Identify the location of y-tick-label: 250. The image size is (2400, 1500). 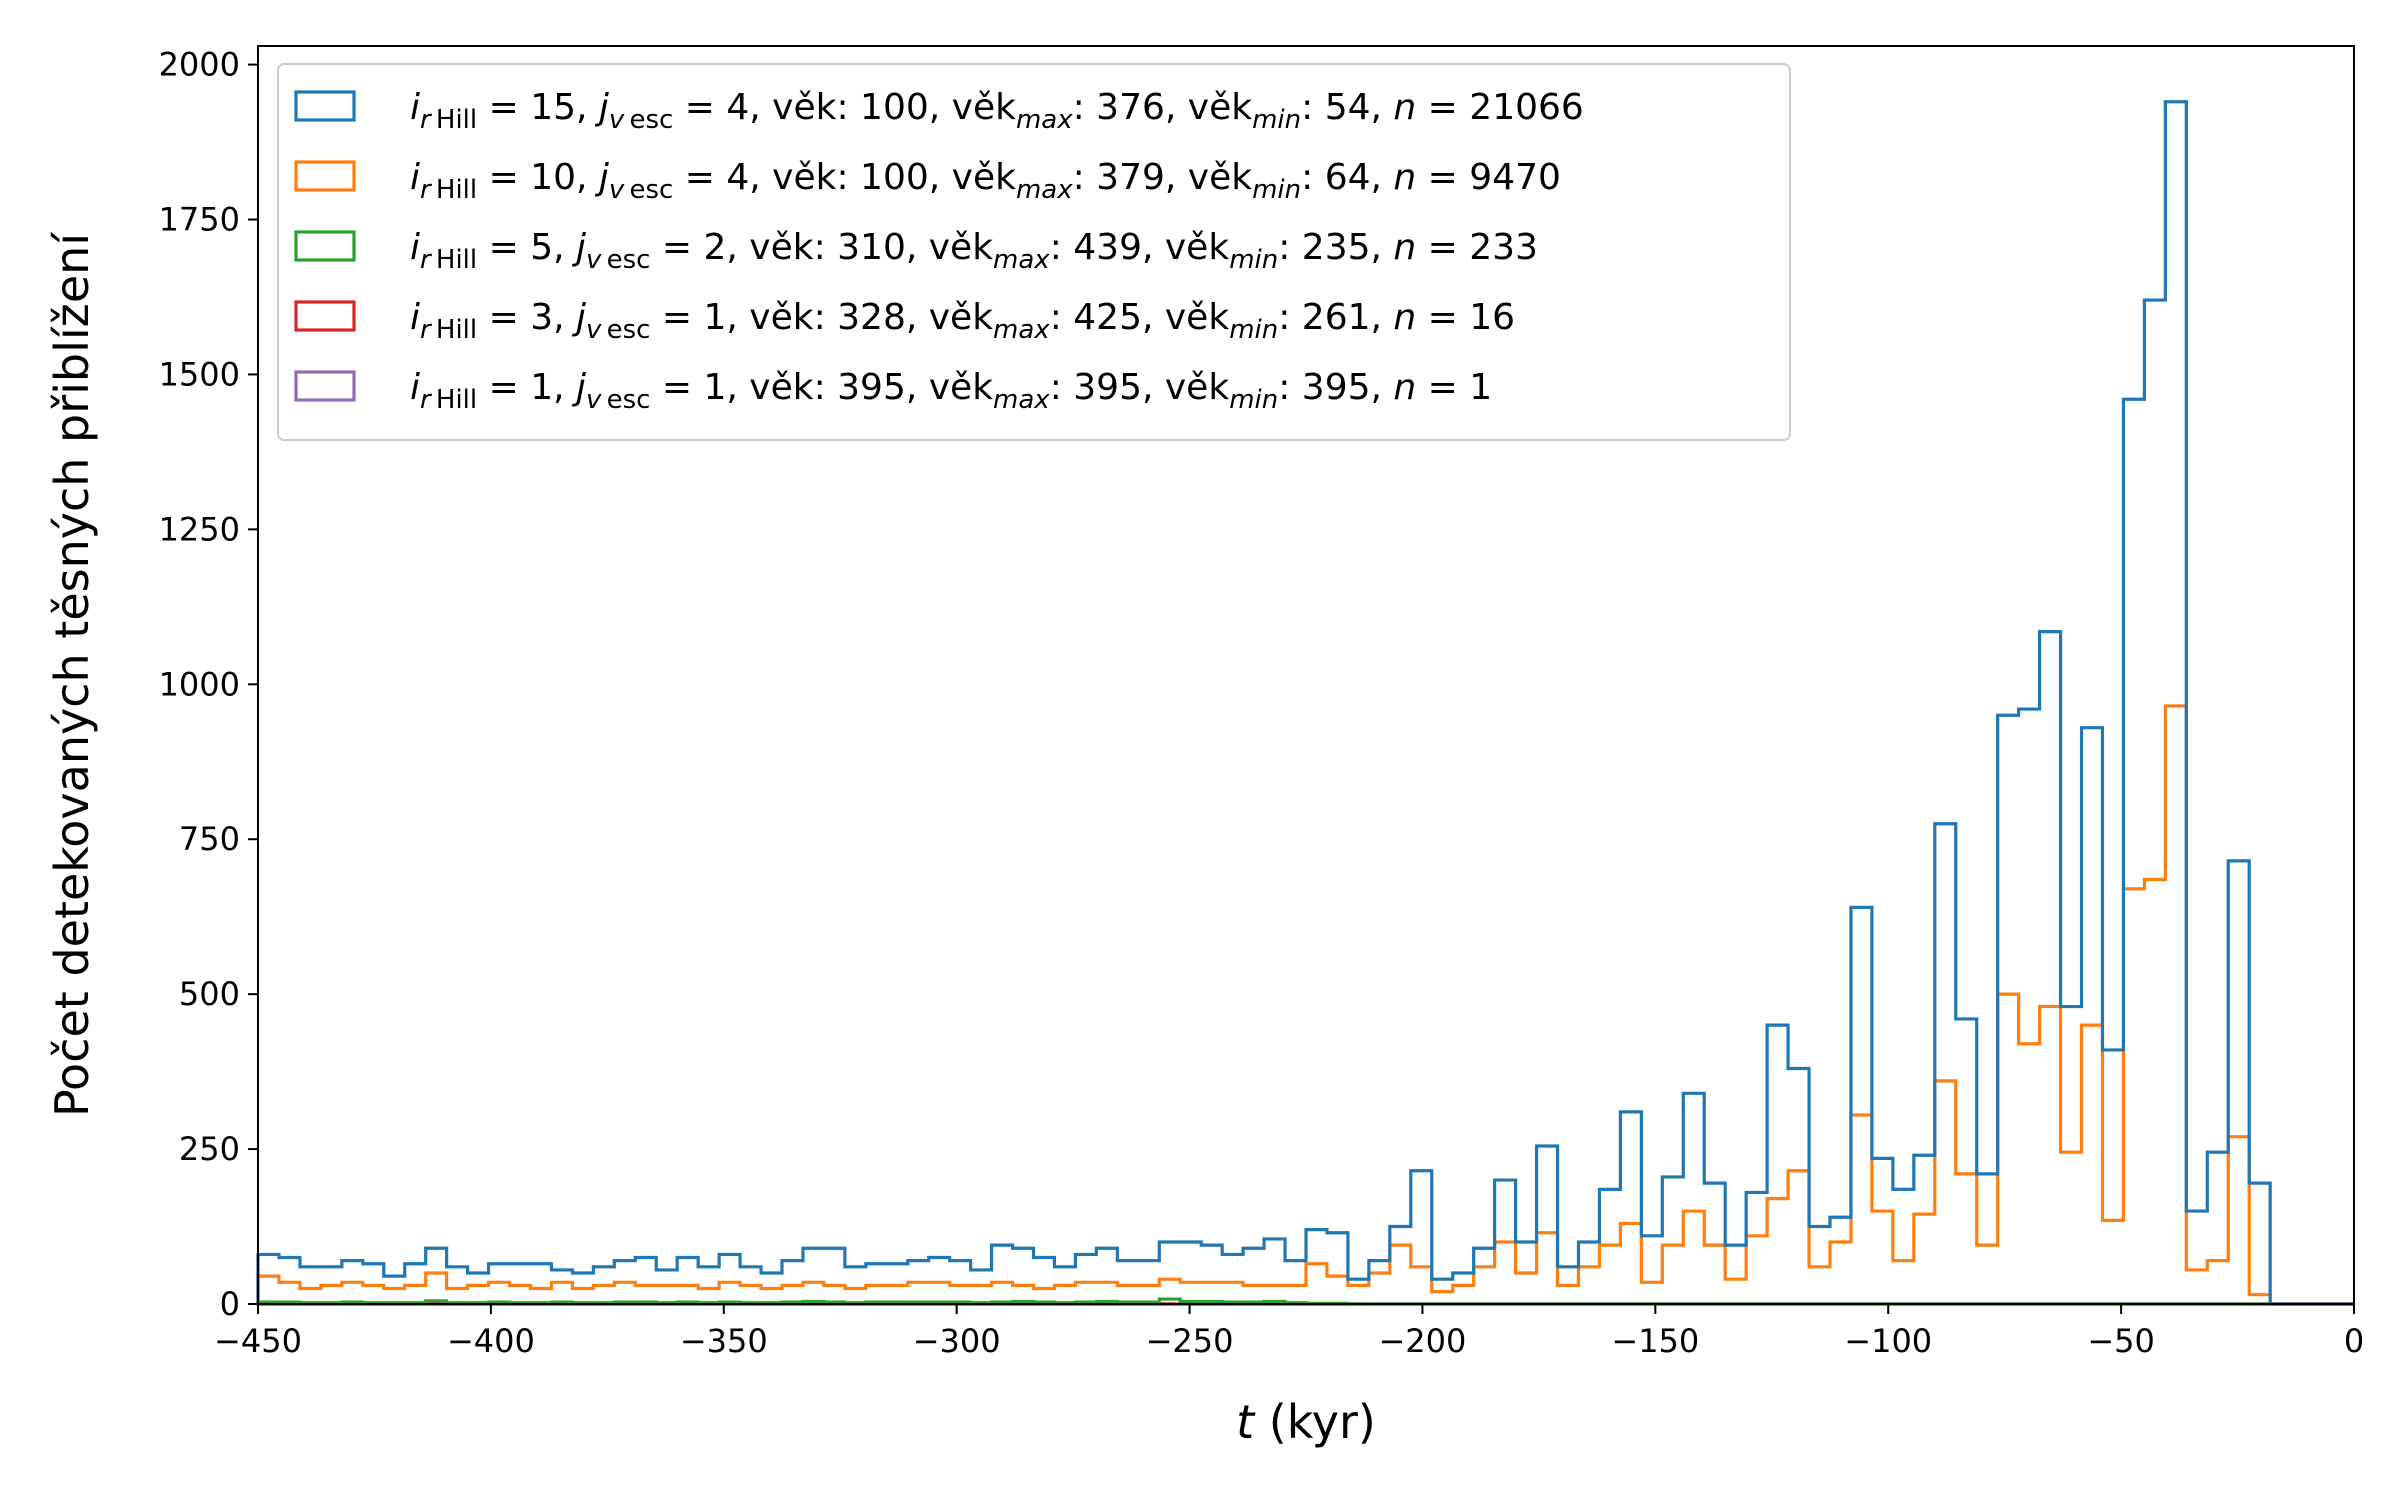
(209, 1149).